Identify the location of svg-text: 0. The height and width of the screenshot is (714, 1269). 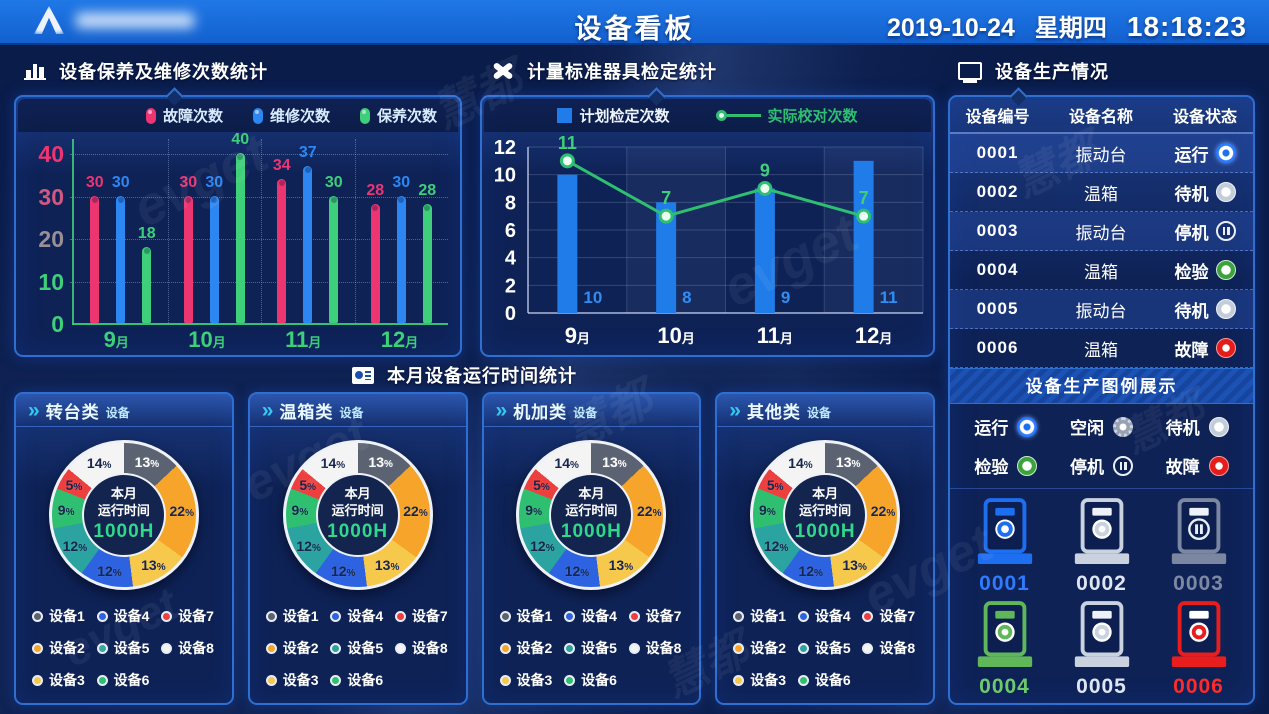
(510, 314).